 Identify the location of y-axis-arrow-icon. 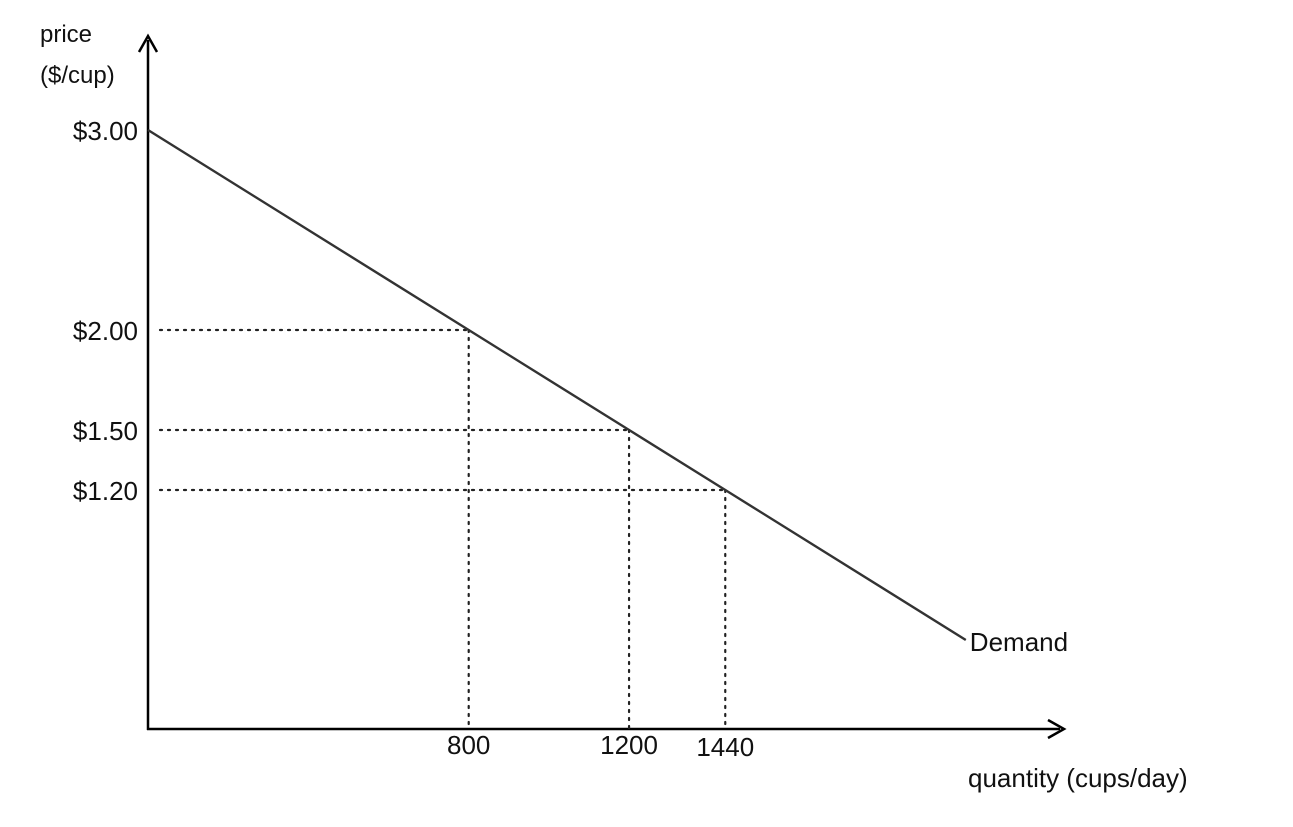
(148, 43).